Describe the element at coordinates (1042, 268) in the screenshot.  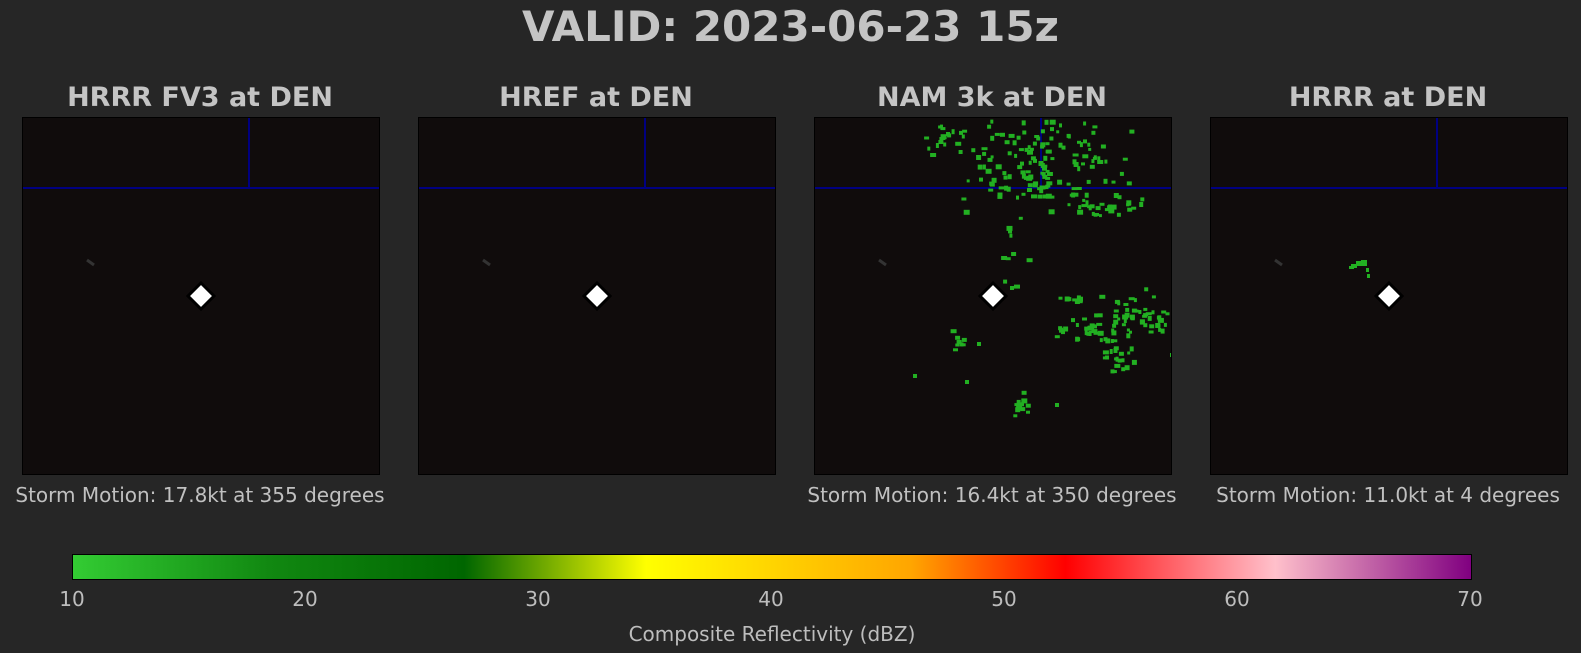
I see `radar-echoes` at that location.